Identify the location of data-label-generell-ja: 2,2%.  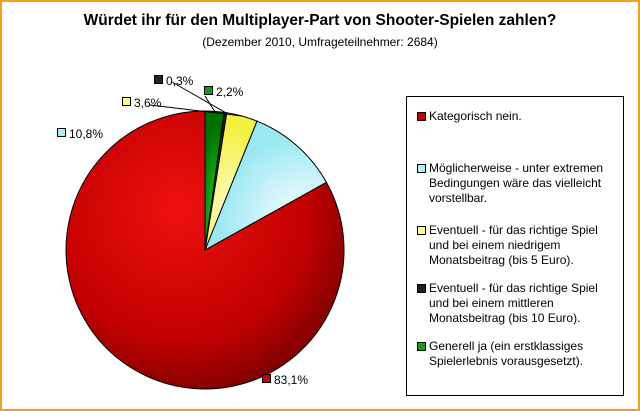
(223, 92).